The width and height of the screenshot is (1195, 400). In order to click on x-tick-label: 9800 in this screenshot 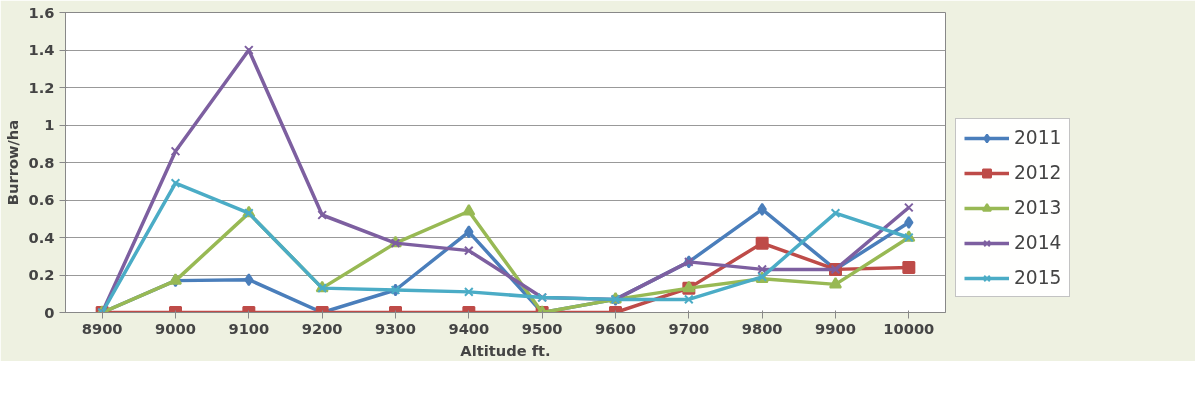, I will do `click(762, 328)`.